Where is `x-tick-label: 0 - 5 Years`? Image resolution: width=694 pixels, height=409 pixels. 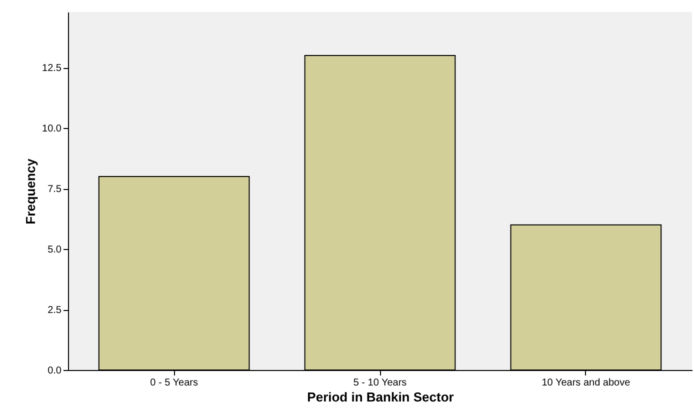
x-tick-label: 0 - 5 Years is located at coordinates (174, 383).